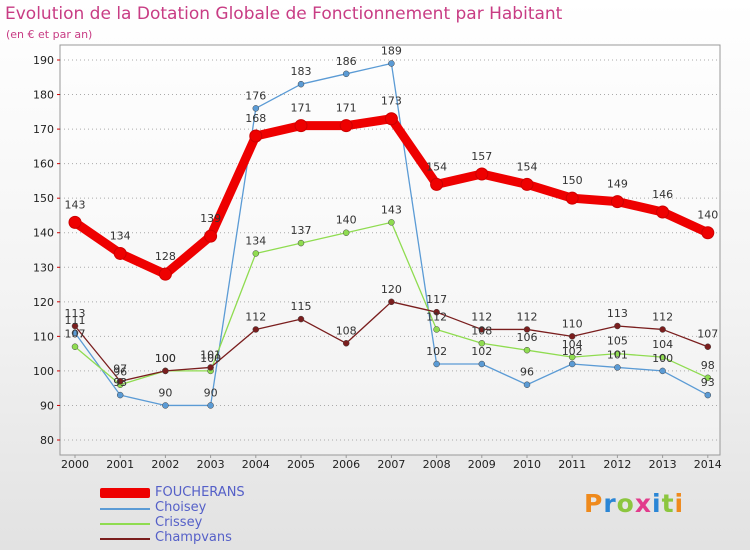  What do you see at coordinates (707, 215) in the screenshot?
I see `data-label-foucherans: 140` at bounding box center [707, 215].